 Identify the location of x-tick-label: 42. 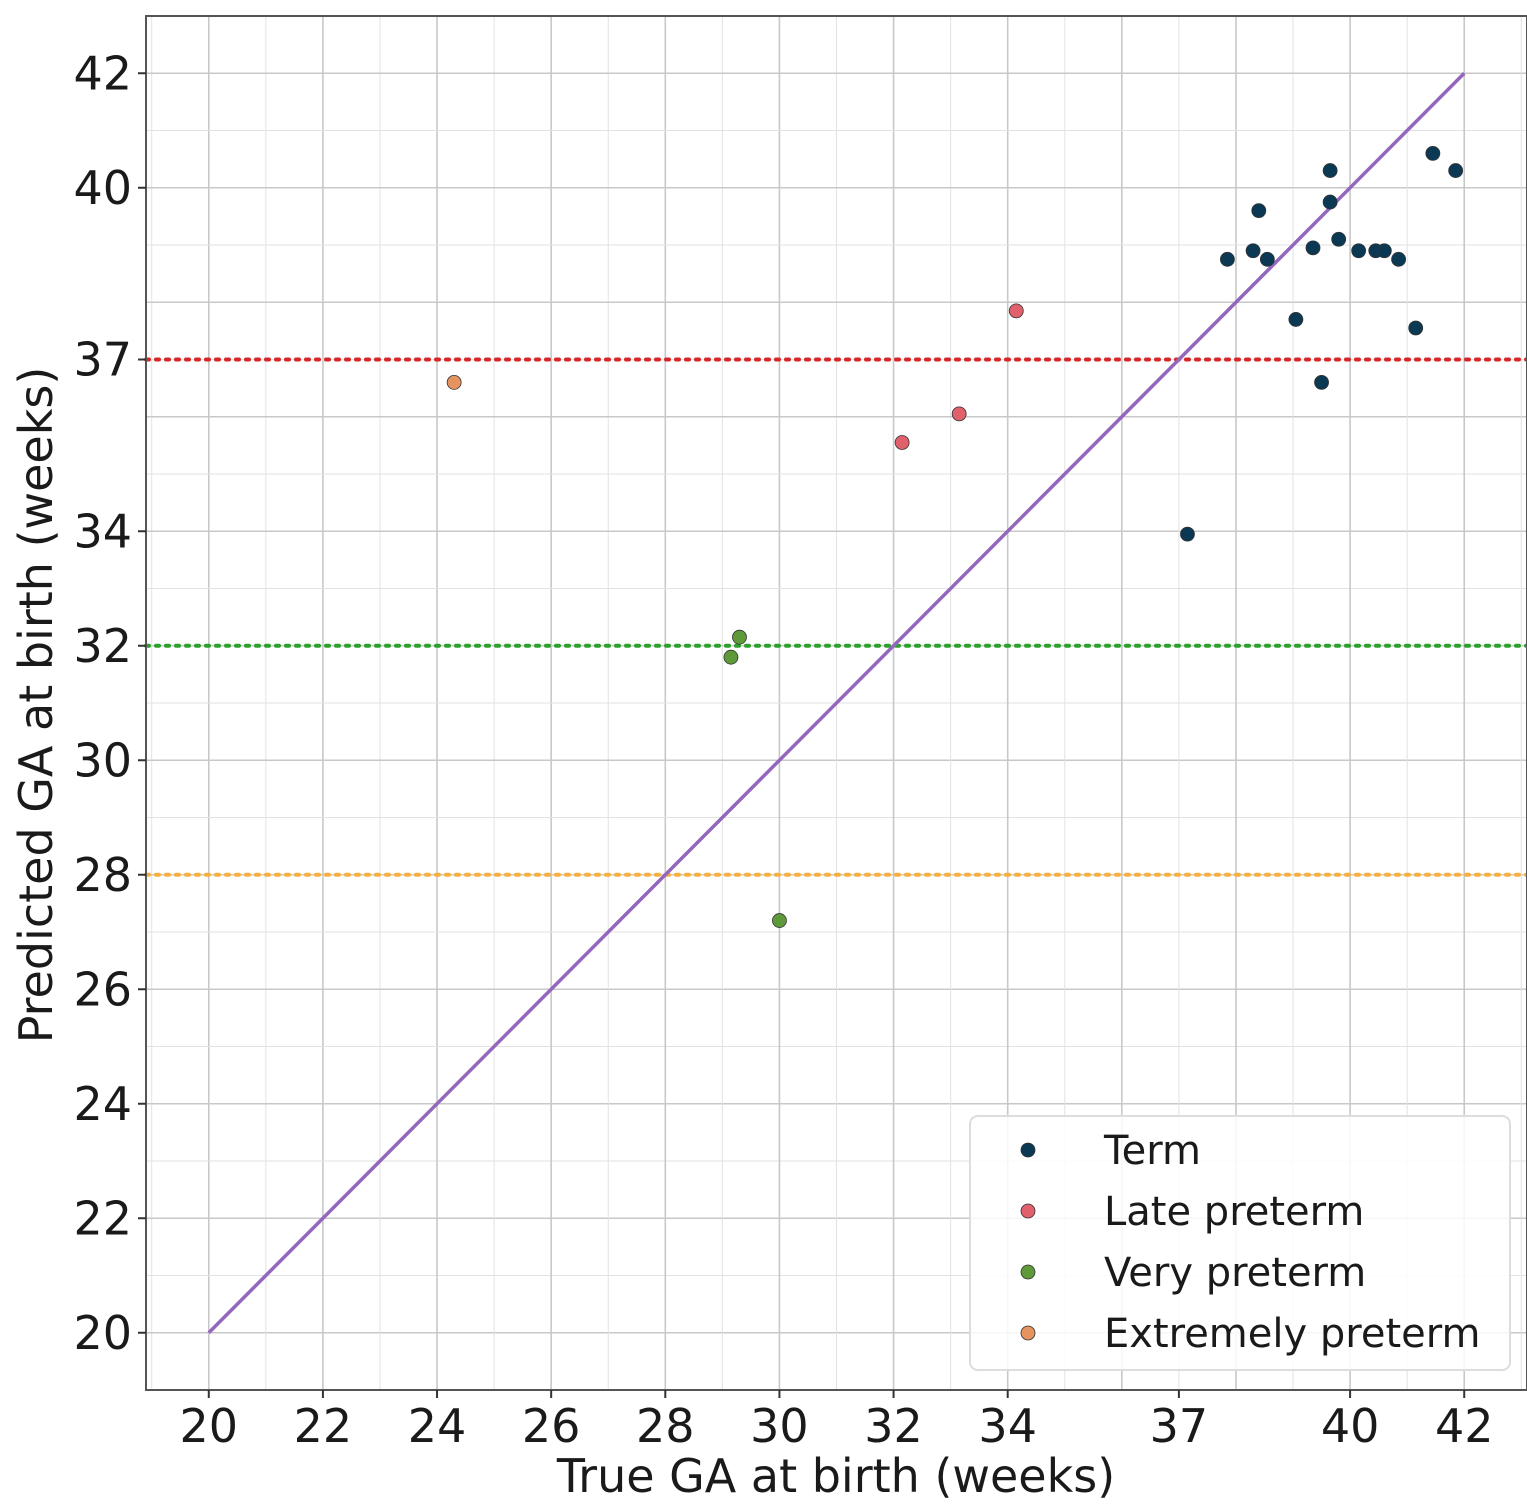
(1464, 1426).